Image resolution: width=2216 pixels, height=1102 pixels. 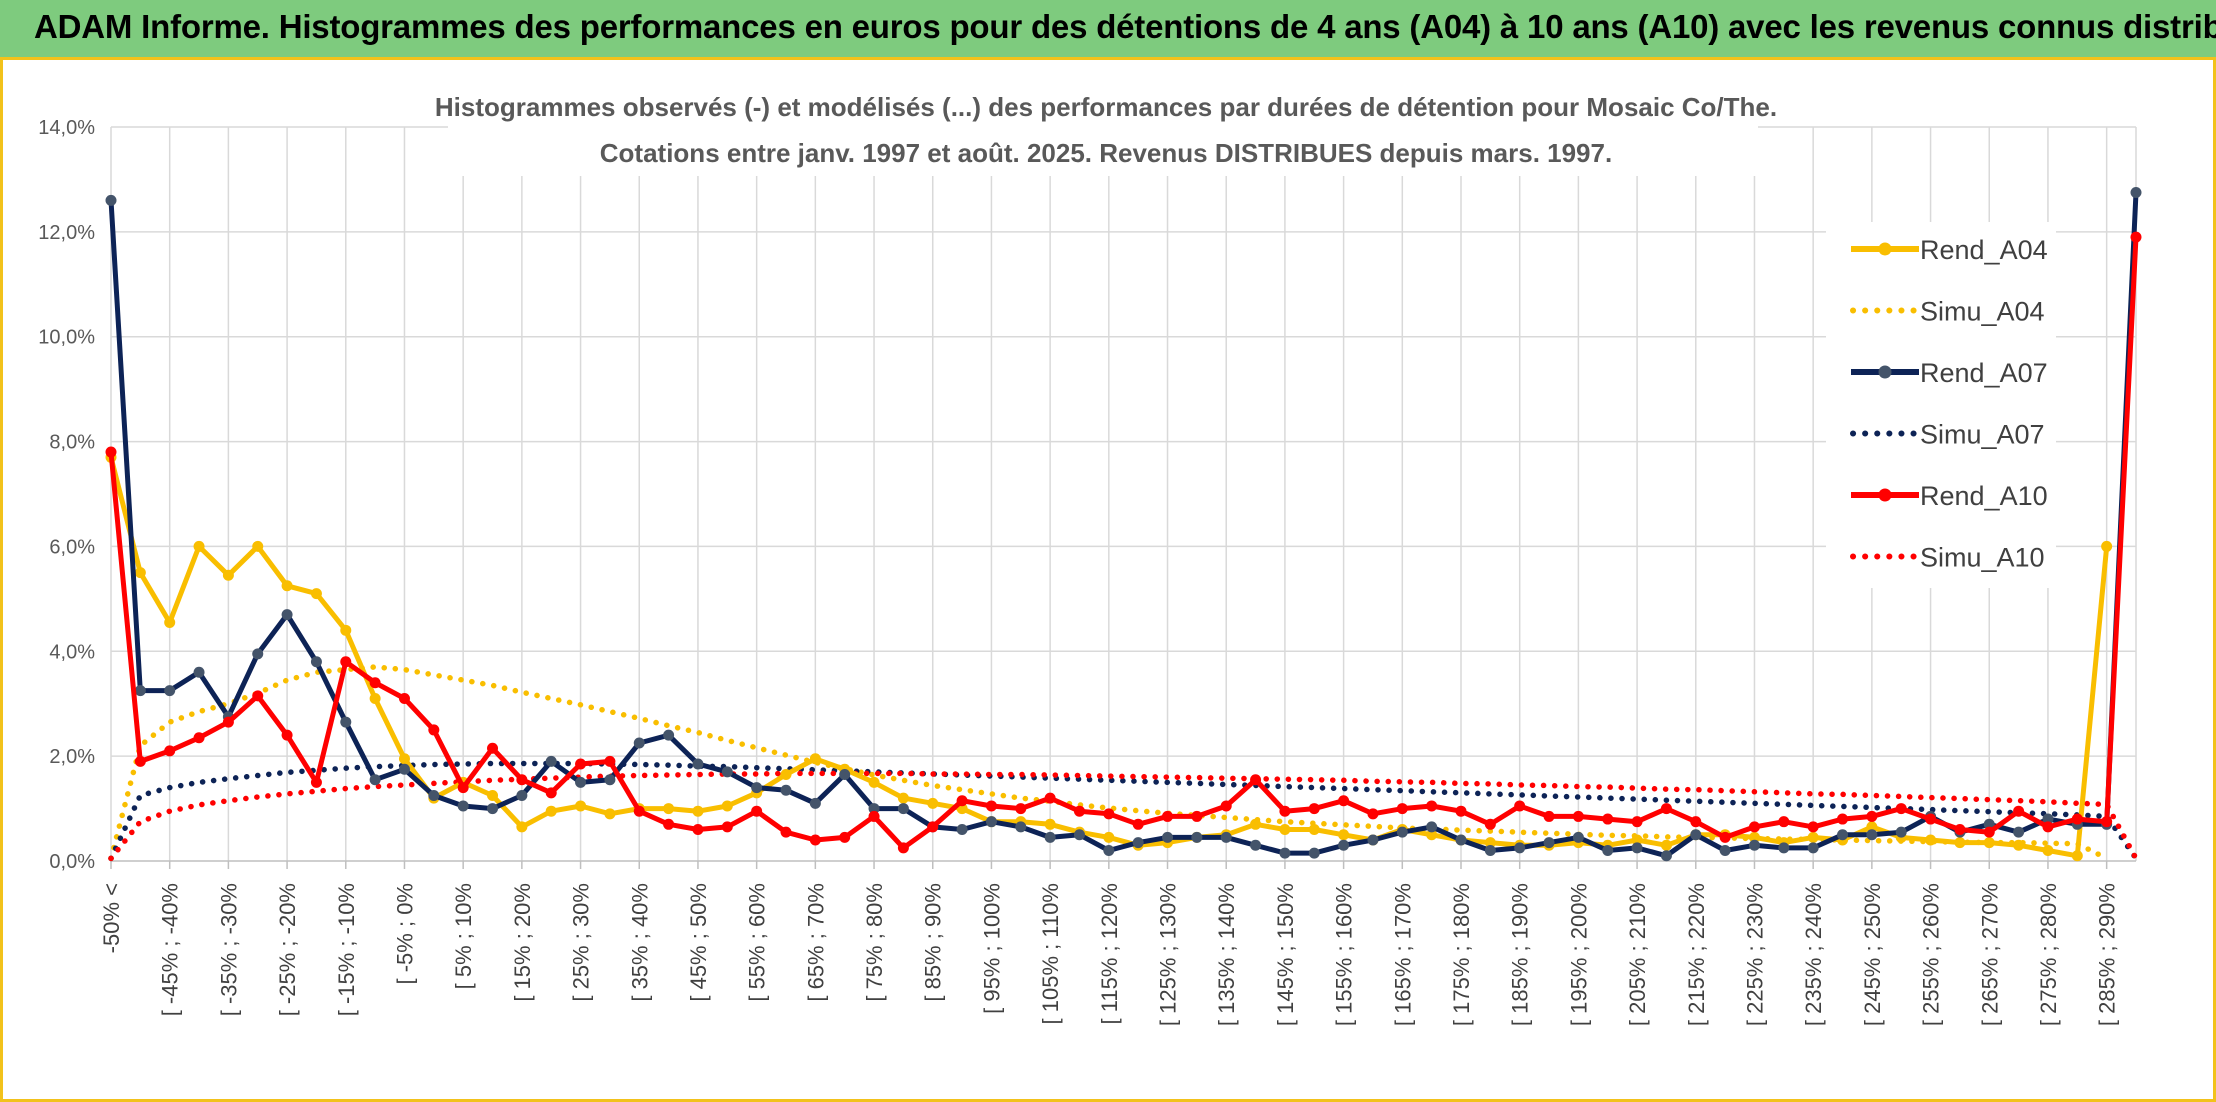 What do you see at coordinates (933, 942) in the screenshot?
I see `x-tick-label: [ 85% ; 90%` at bounding box center [933, 942].